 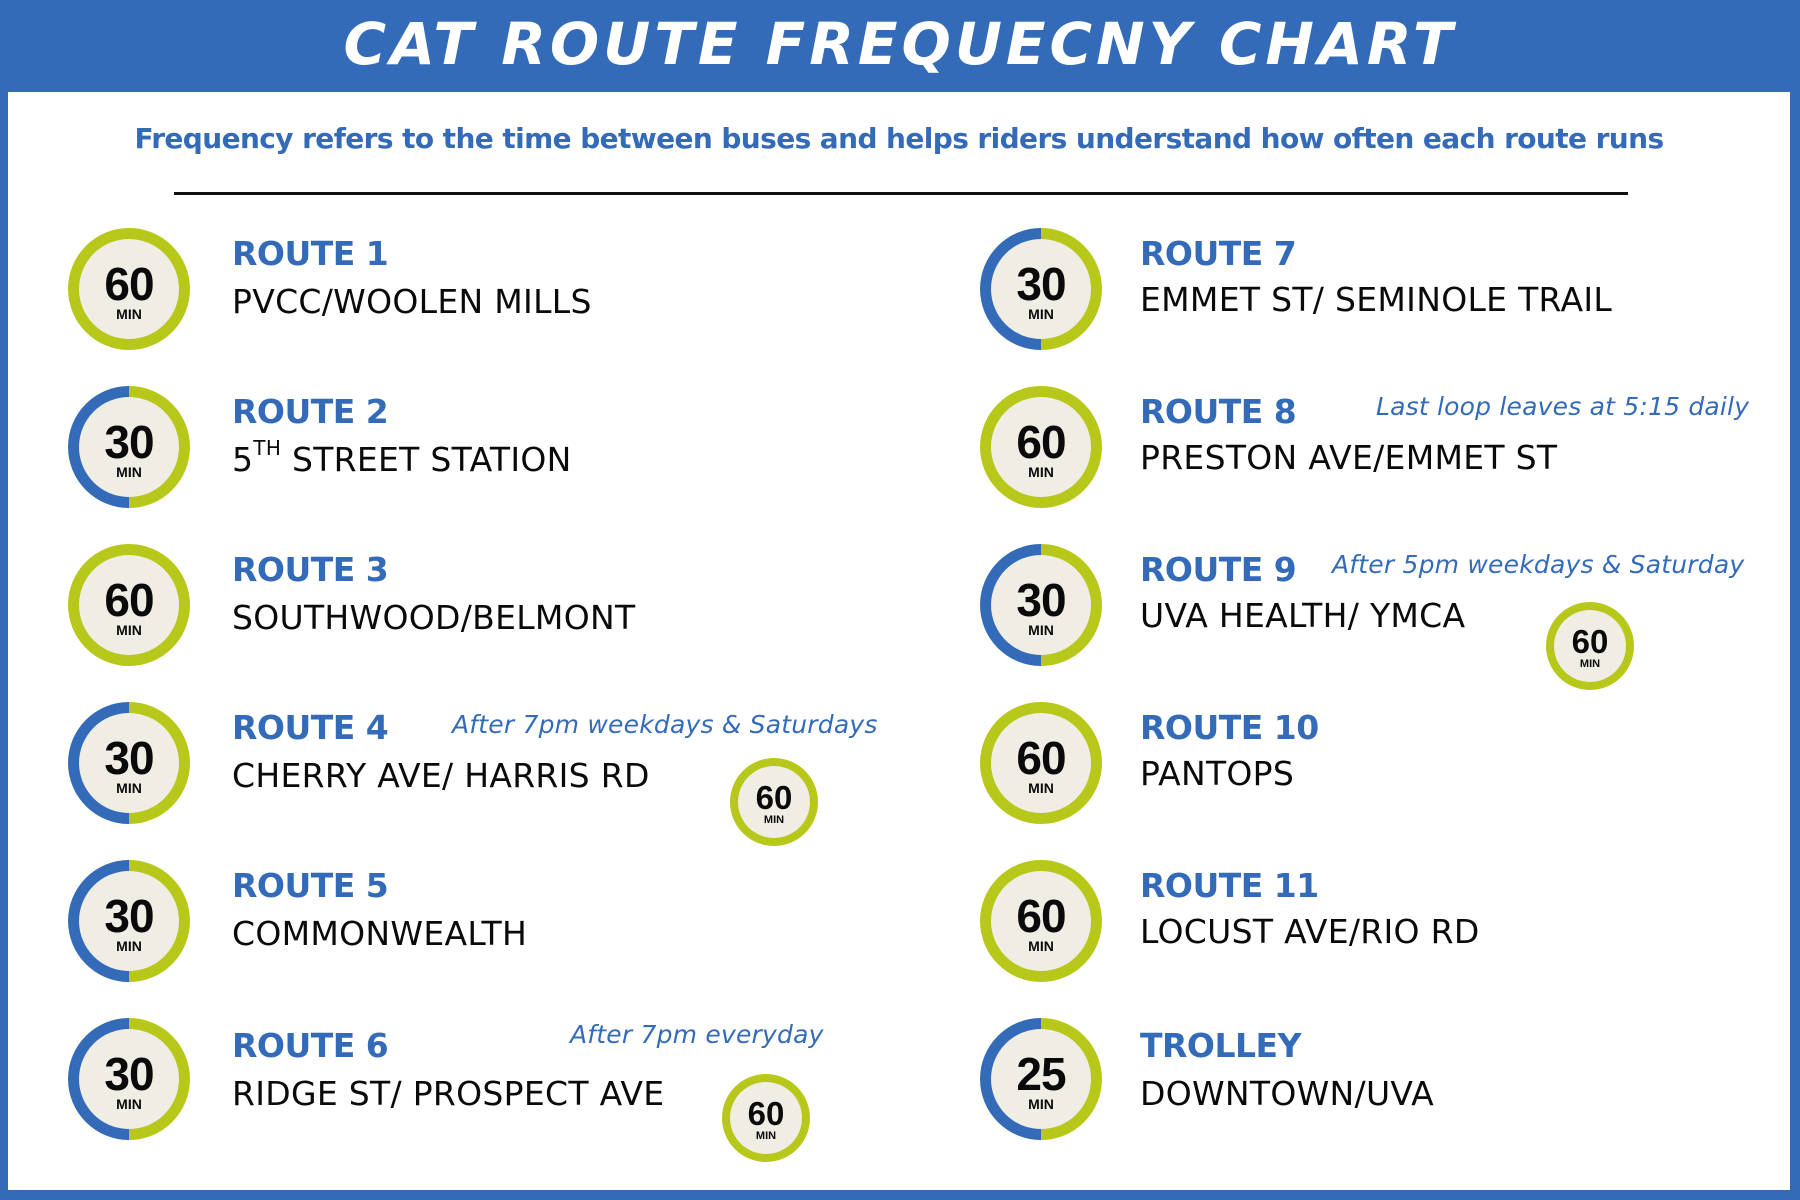 What do you see at coordinates (310, 727) in the screenshot?
I see `route-name: ROUTE 4` at bounding box center [310, 727].